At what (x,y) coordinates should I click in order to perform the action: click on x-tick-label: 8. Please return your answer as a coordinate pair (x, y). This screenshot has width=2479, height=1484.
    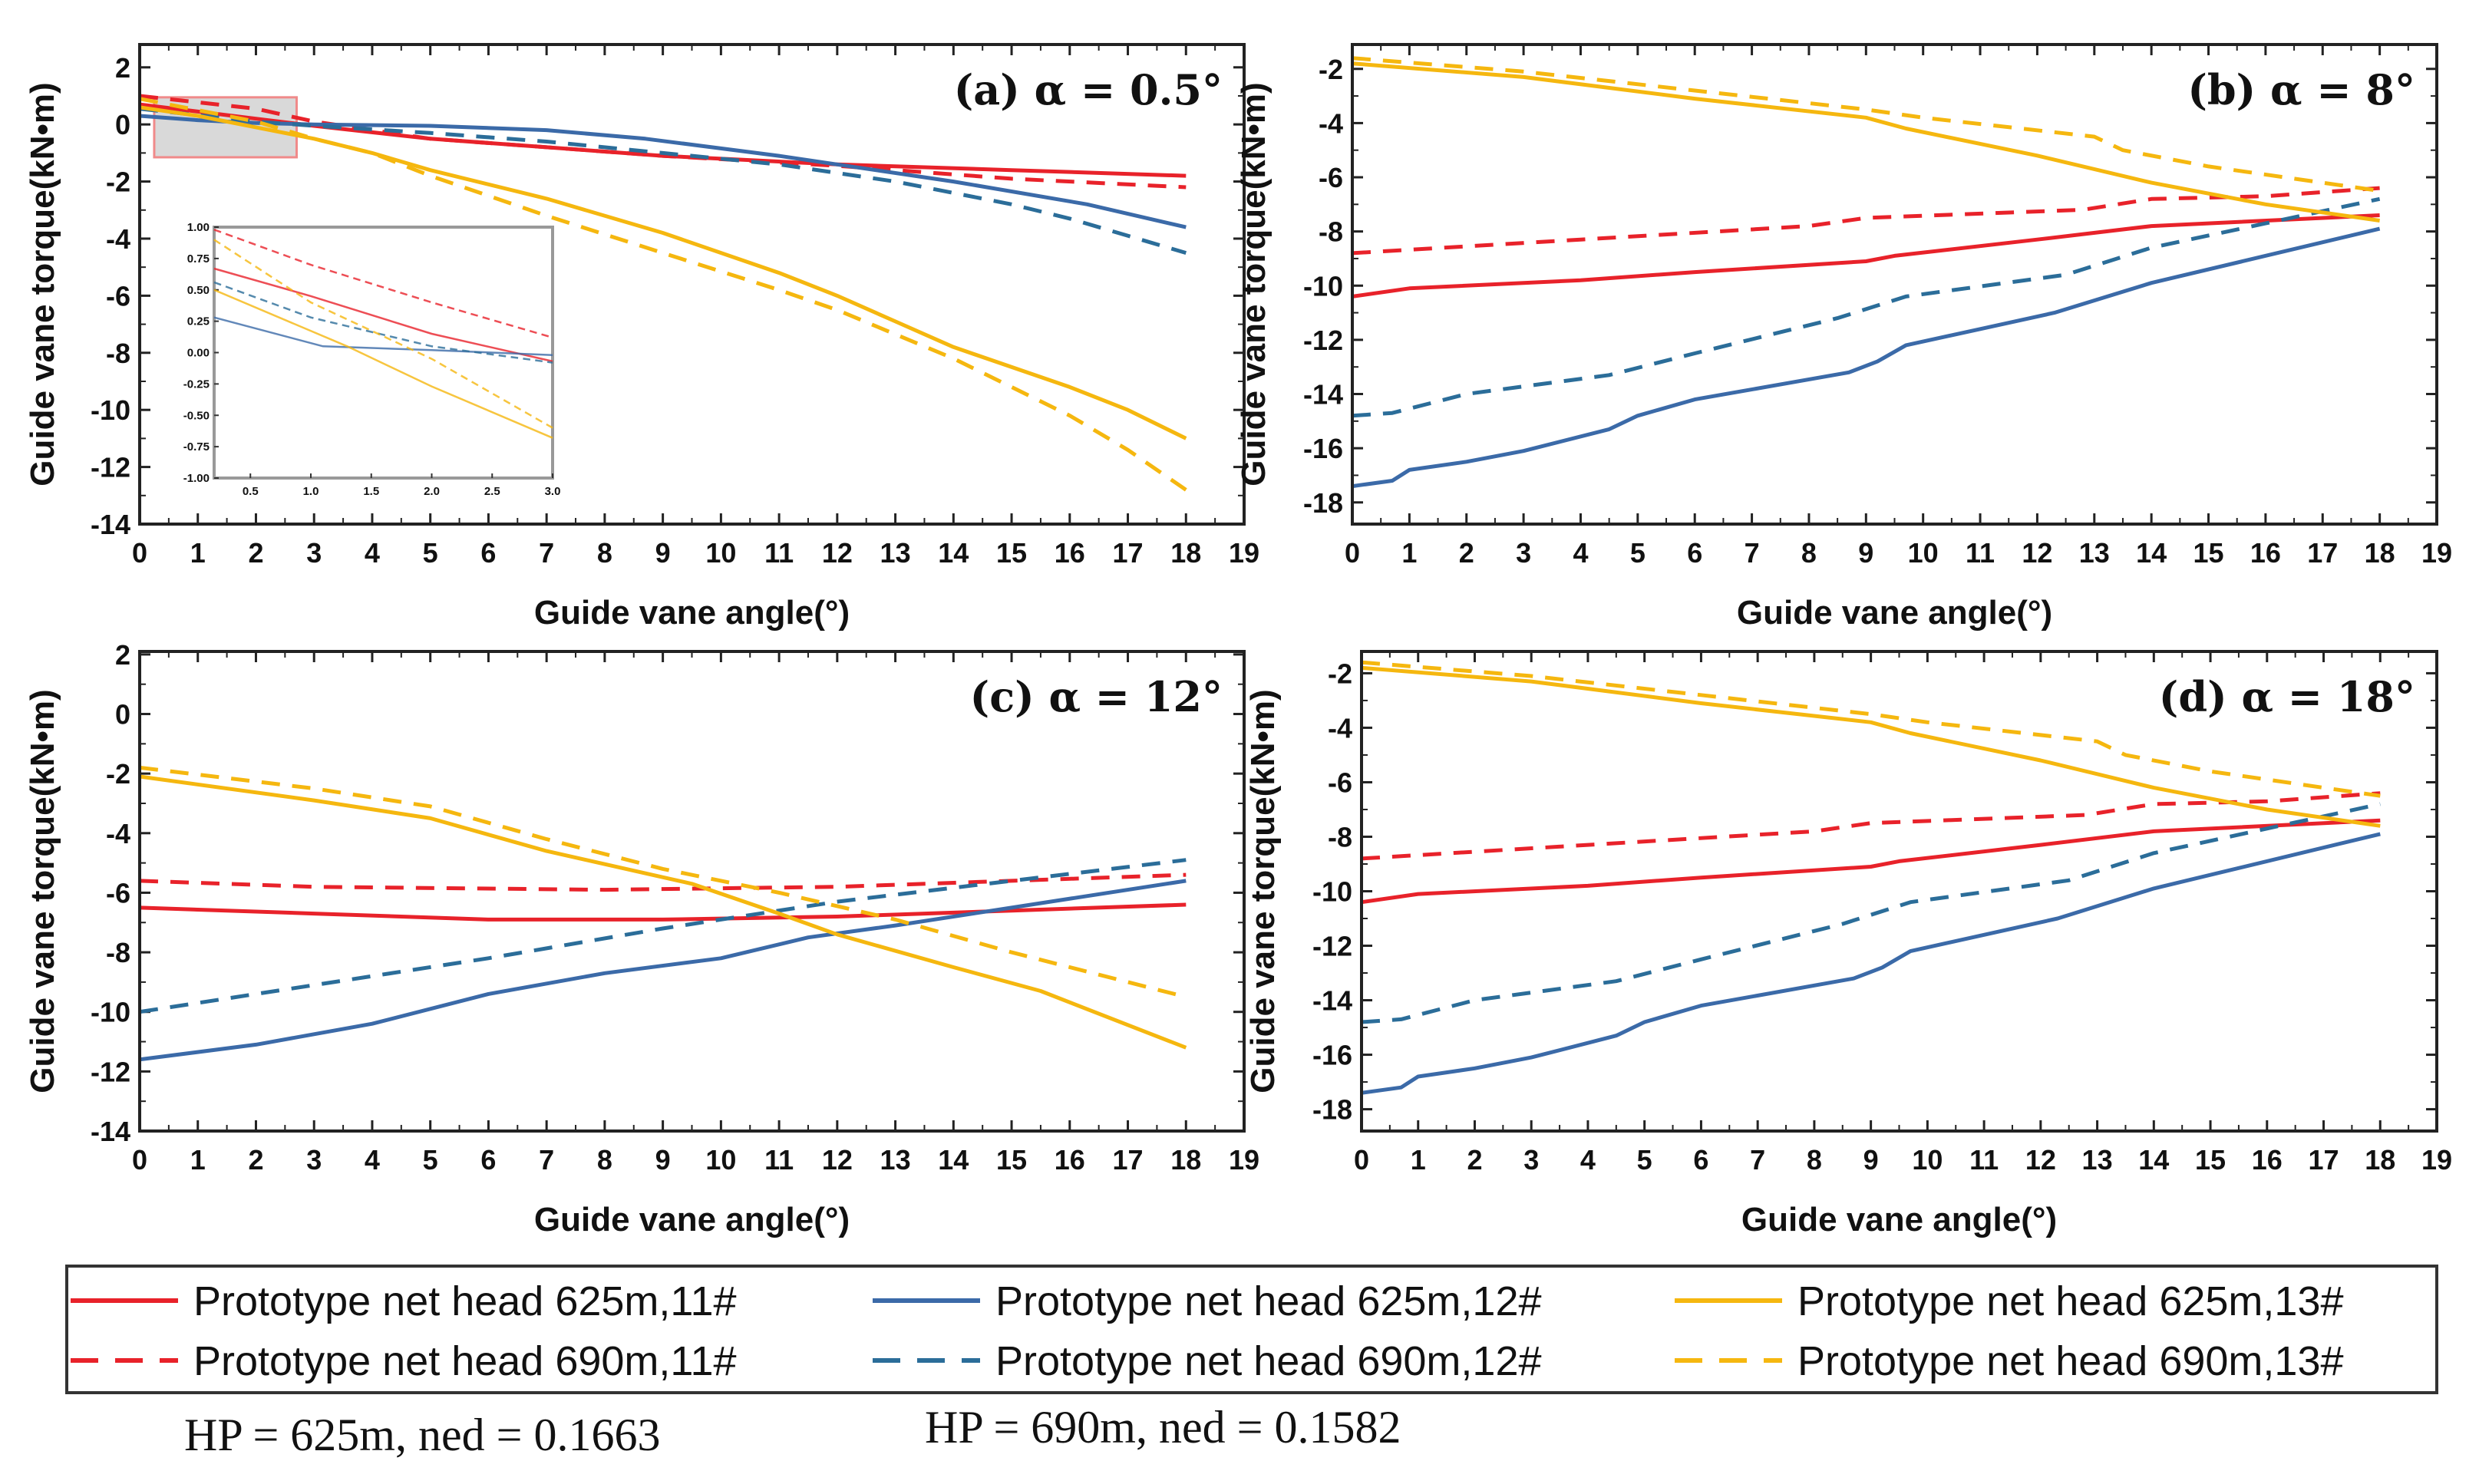
    Looking at the image, I should click on (604, 553).